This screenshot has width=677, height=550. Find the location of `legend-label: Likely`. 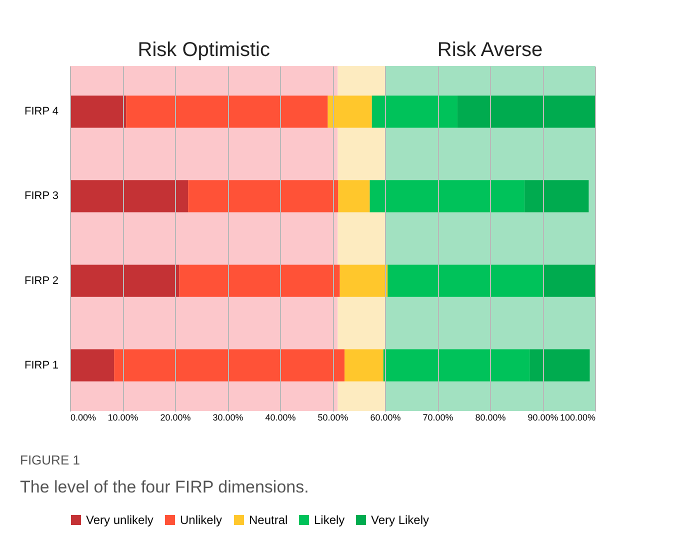

legend-label: Likely is located at coordinates (329, 520).